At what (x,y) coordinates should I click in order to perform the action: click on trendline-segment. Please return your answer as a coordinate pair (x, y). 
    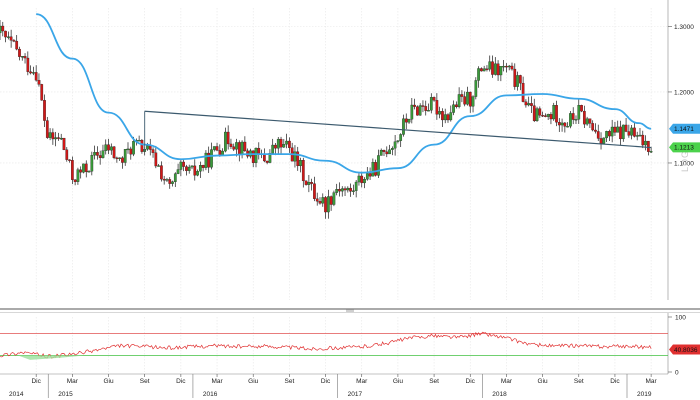
    Looking at the image, I should click on (398, 129).